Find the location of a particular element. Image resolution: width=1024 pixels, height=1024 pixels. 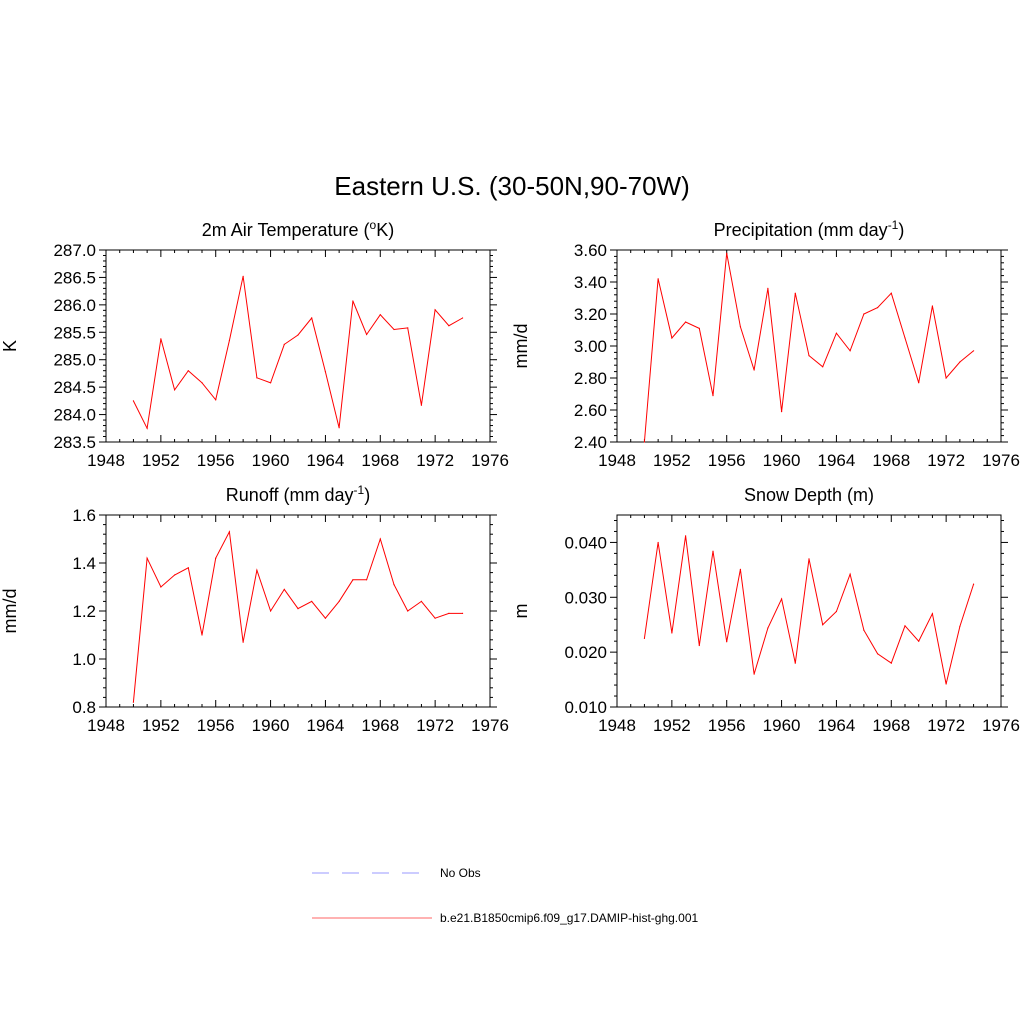

y-axis-label: K is located at coordinates (10, 346).